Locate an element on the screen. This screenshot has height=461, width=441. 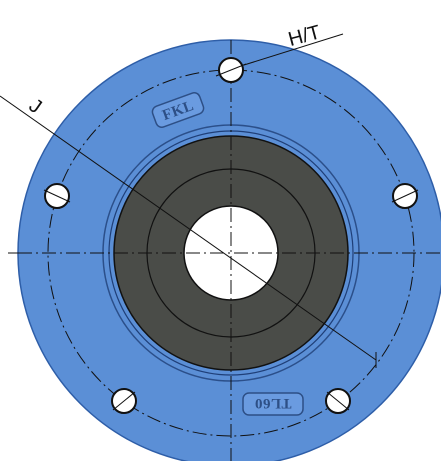
bolt-hole-left is located at coordinates (57, 196).